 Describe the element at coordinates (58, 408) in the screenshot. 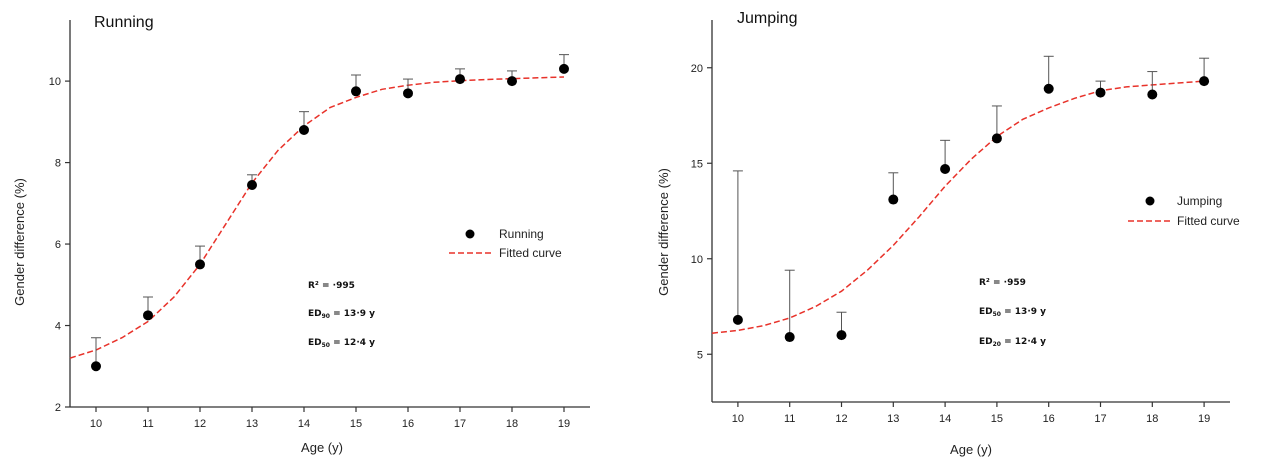

I see `running-y-tick-label: 2` at that location.